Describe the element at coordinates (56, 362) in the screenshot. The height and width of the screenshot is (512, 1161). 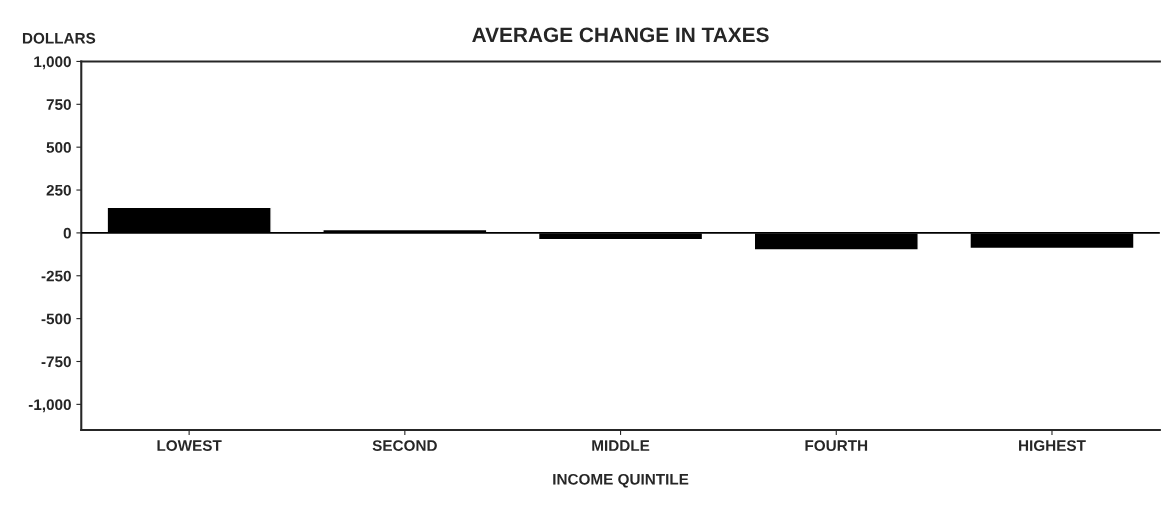
I see `y-tick-label: -750` at that location.